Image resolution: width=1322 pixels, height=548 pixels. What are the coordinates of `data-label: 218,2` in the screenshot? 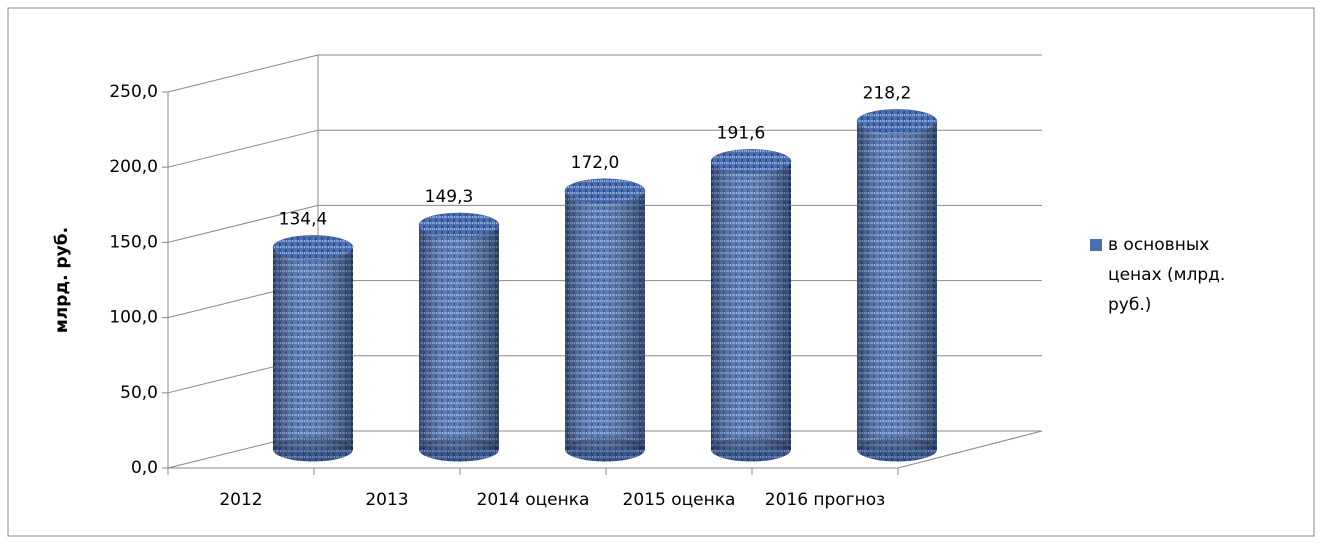 It's located at (887, 93).